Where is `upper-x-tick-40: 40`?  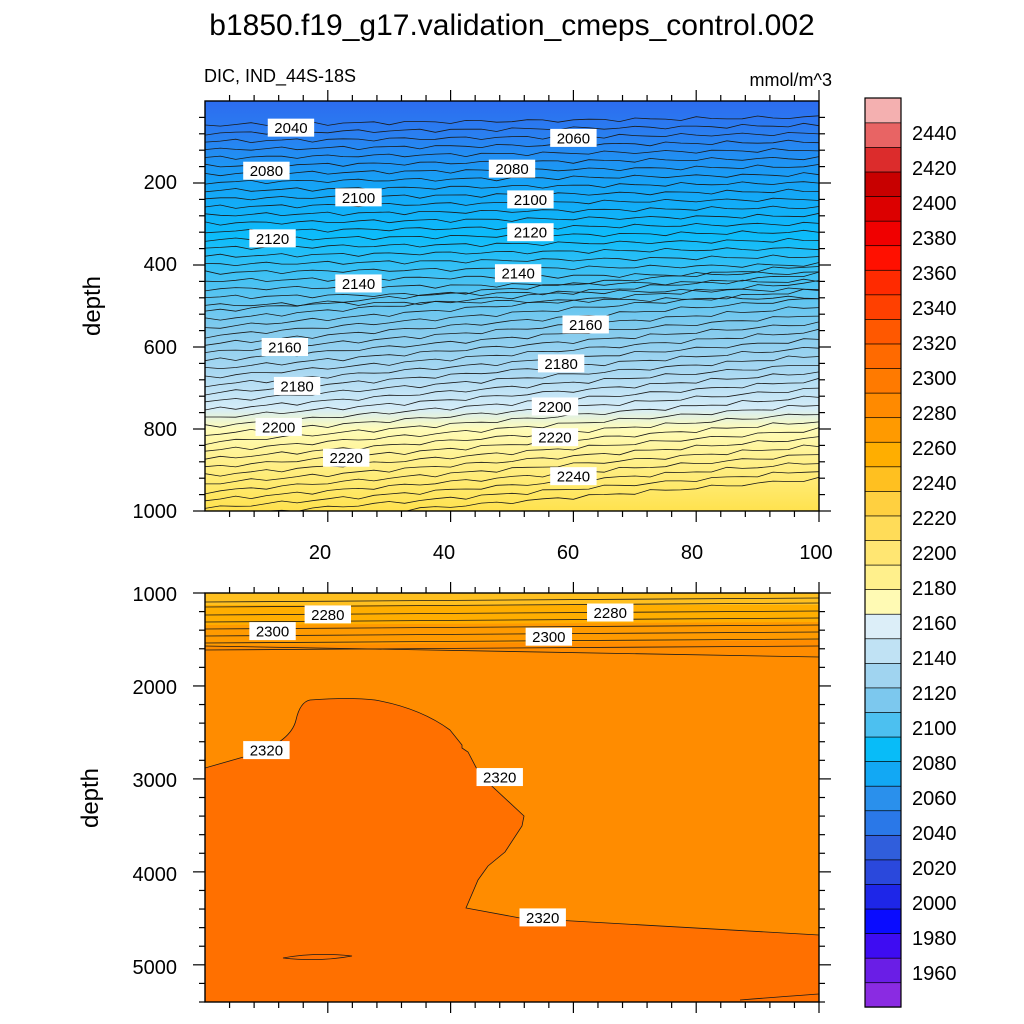
upper-x-tick-40: 40 is located at coordinates (444, 553).